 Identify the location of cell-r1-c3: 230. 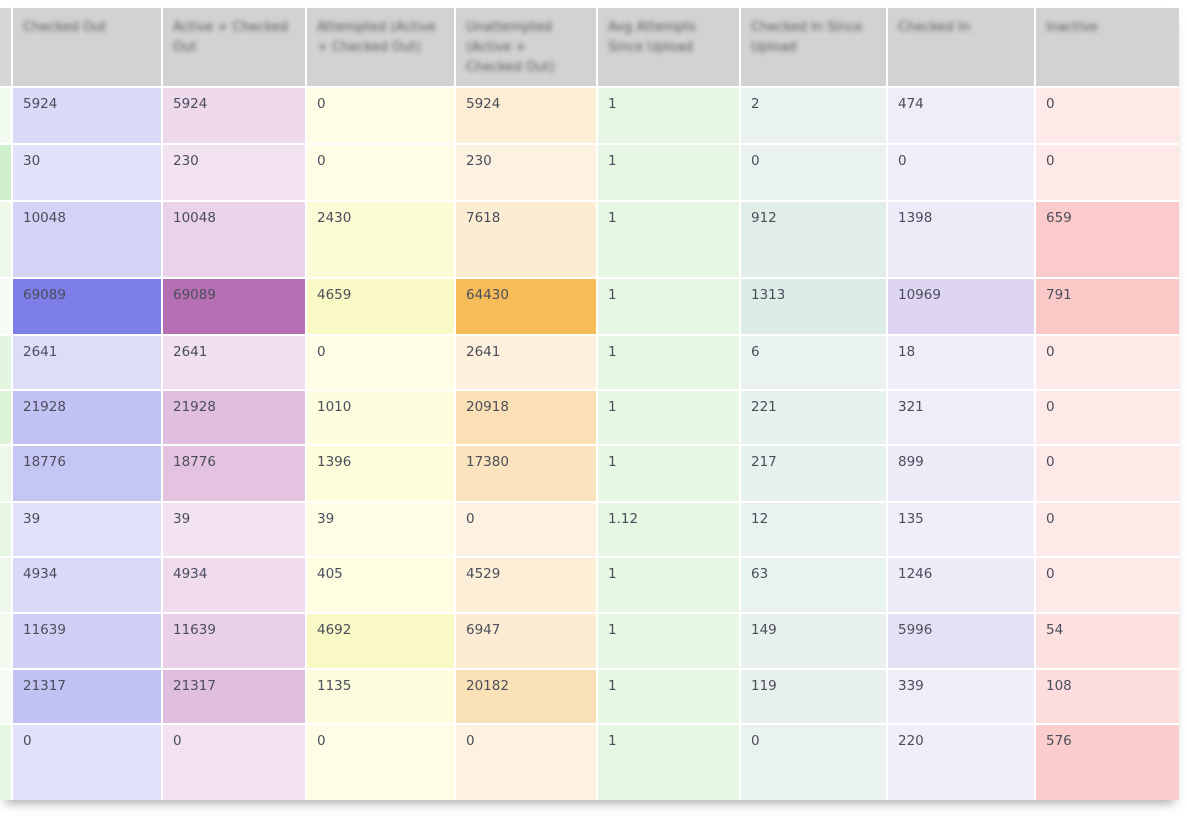
(526, 172).